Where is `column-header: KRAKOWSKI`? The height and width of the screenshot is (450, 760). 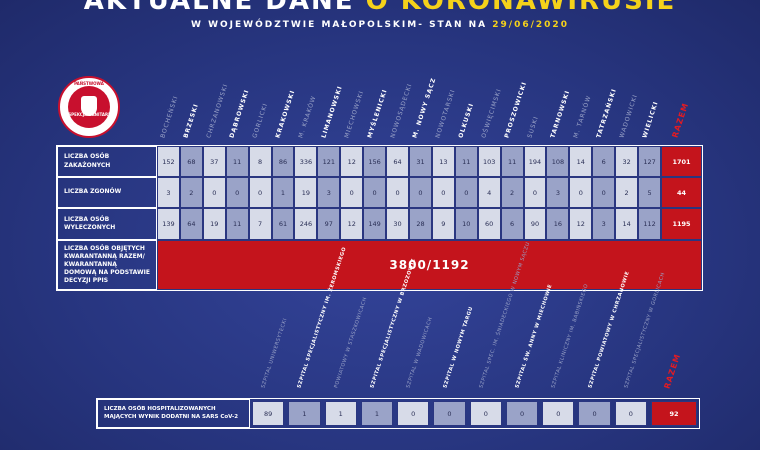 column-header: KRAKOWSKI is located at coordinates (285, 114).